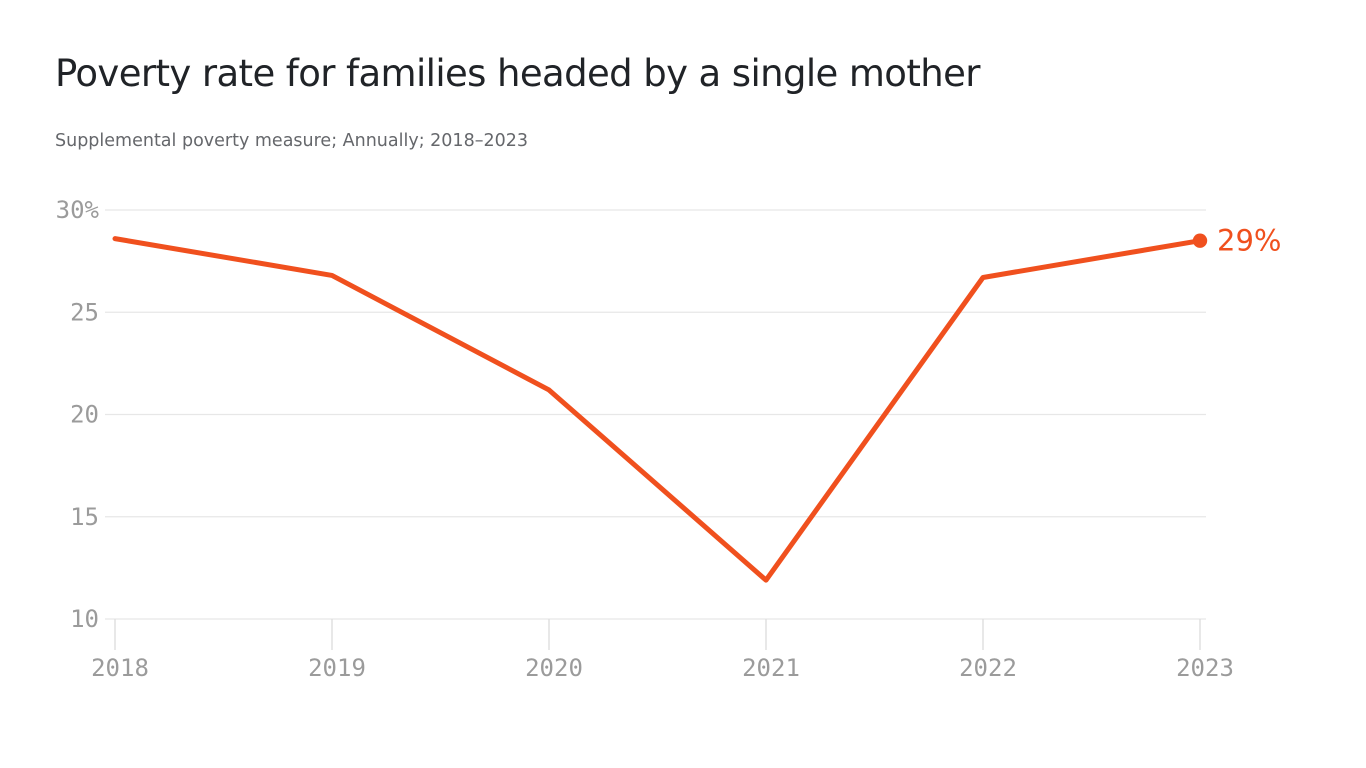  I want to click on y-axis-label-30: 30%, so click(78, 210).